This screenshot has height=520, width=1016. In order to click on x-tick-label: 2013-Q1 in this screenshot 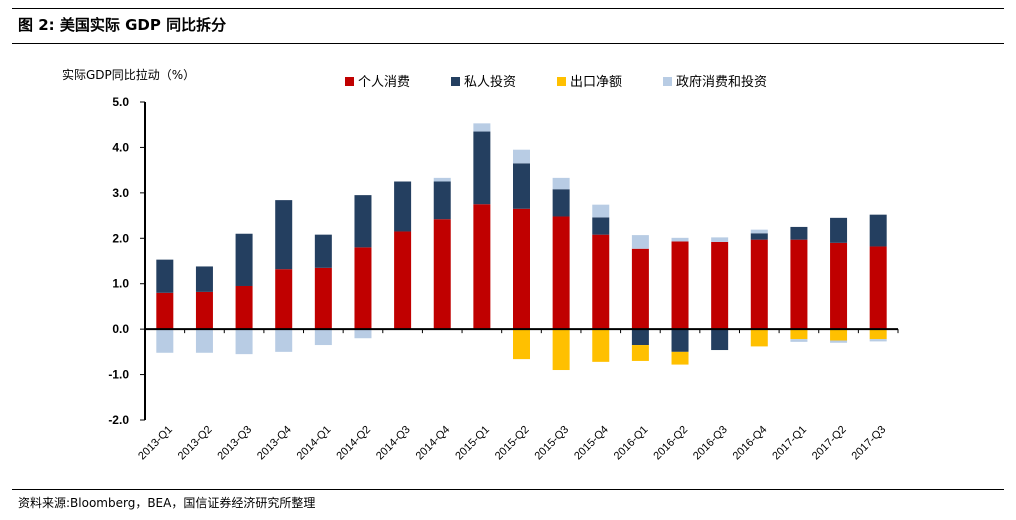, I will do `click(155, 443)`.